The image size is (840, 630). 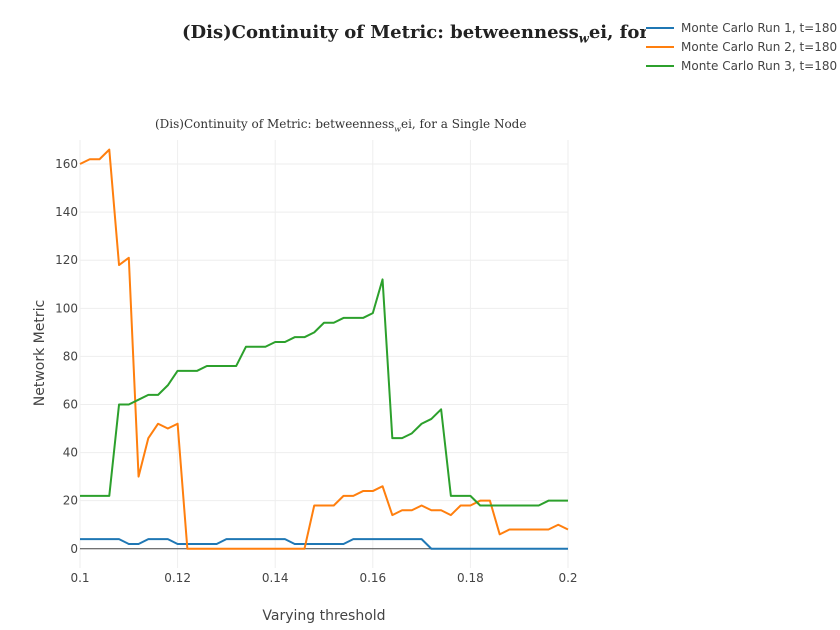 What do you see at coordinates (66, 164) in the screenshot?
I see `y-tick-label: 160` at bounding box center [66, 164].